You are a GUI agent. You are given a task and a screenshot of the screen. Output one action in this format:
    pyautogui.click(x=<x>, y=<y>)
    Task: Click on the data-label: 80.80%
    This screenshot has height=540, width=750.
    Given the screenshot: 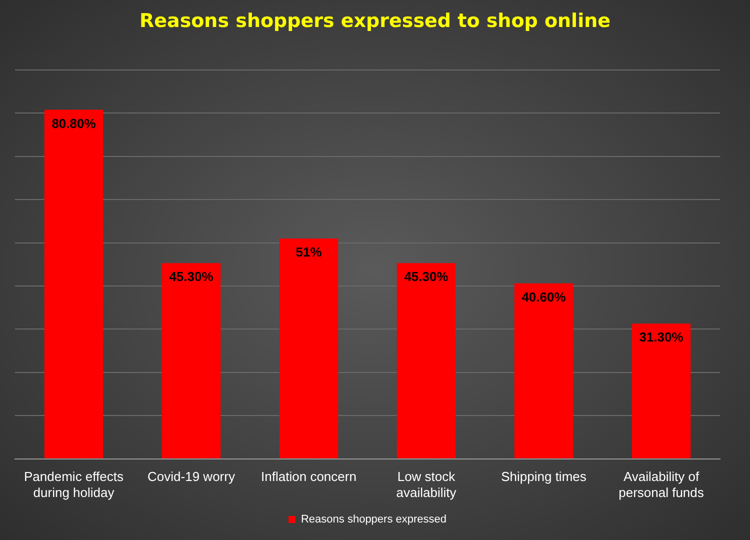 What is the action you would take?
    pyautogui.click(x=74, y=123)
    